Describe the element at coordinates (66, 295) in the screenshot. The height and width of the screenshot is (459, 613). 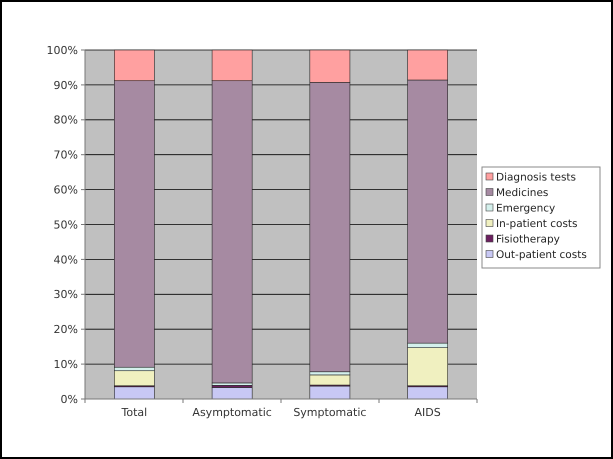
I see `y-tick-label: 30%` at that location.